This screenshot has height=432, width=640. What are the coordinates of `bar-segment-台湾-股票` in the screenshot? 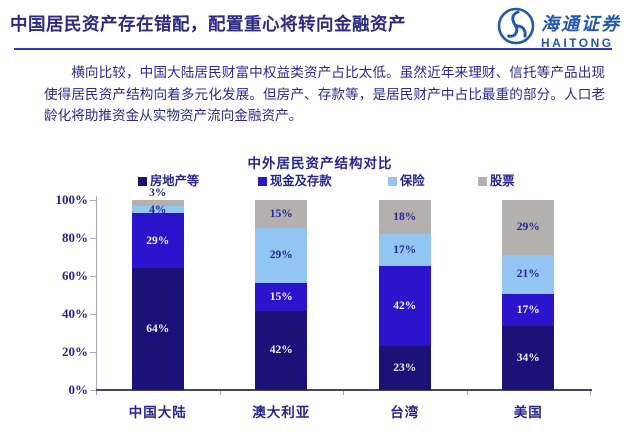 It's located at (404, 217).